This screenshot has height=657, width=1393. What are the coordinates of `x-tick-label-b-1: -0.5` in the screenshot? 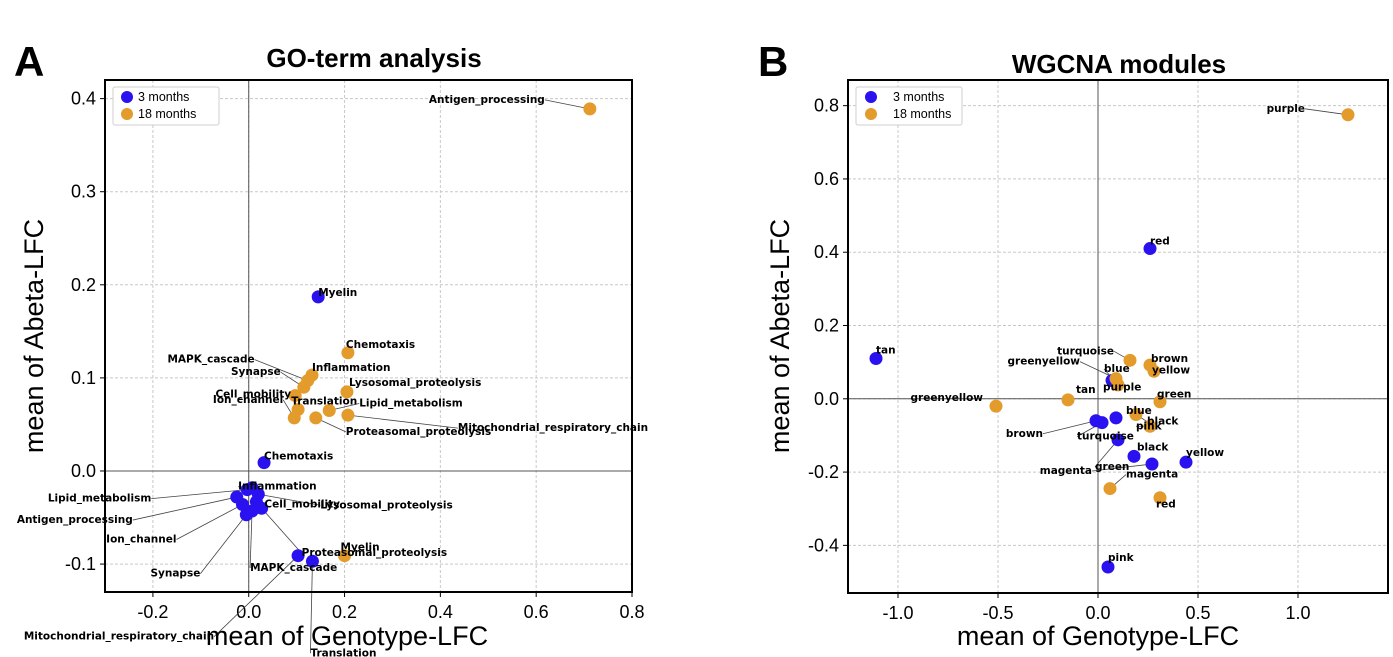 It's located at (997, 613).